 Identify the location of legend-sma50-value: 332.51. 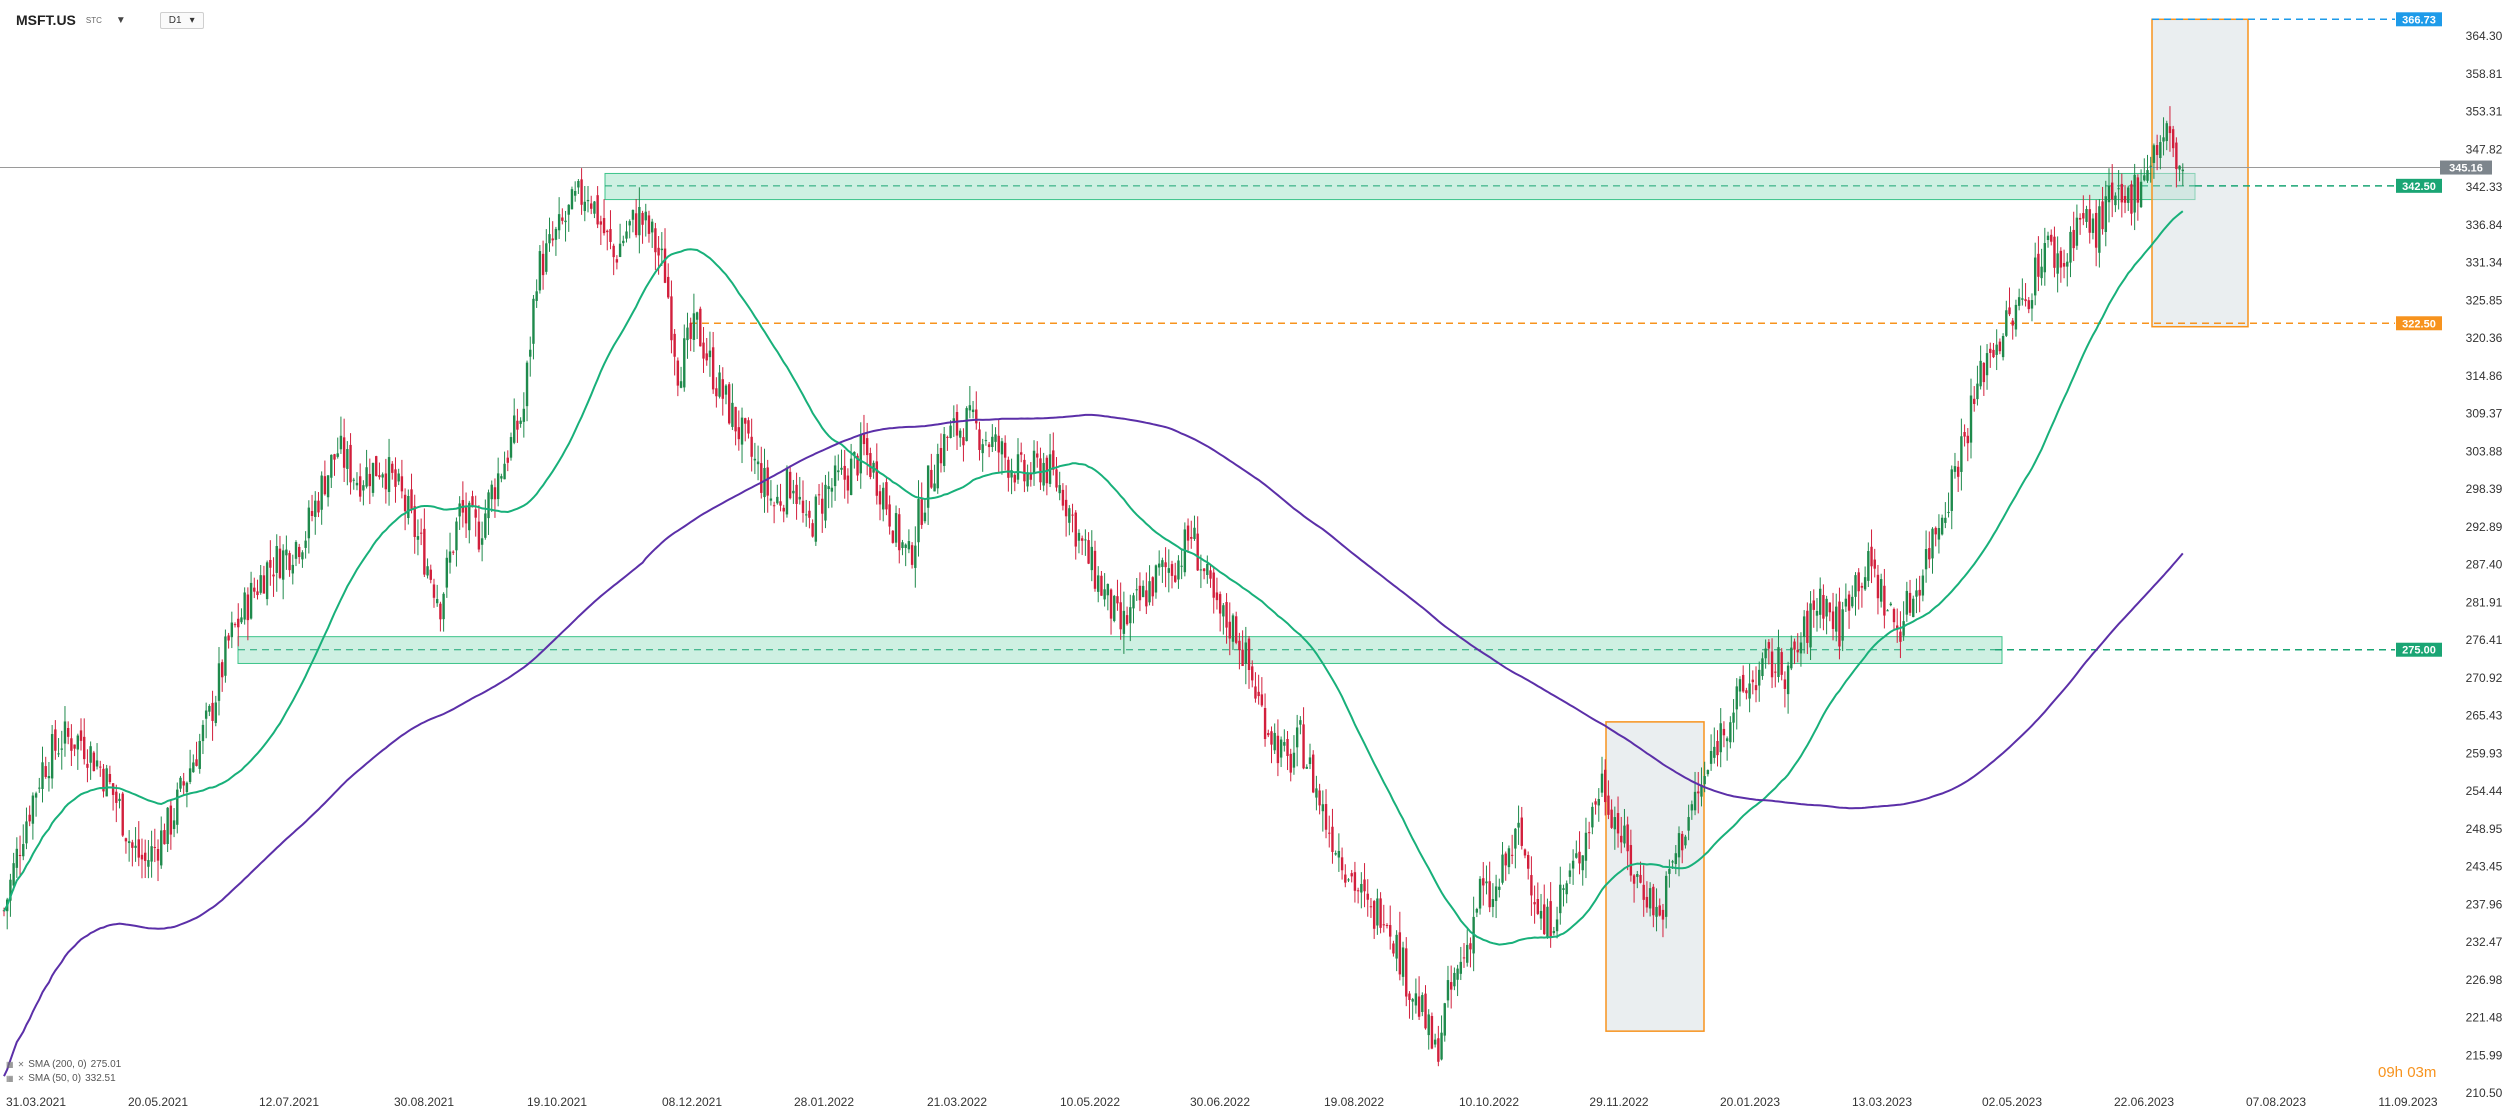
(100, 1078).